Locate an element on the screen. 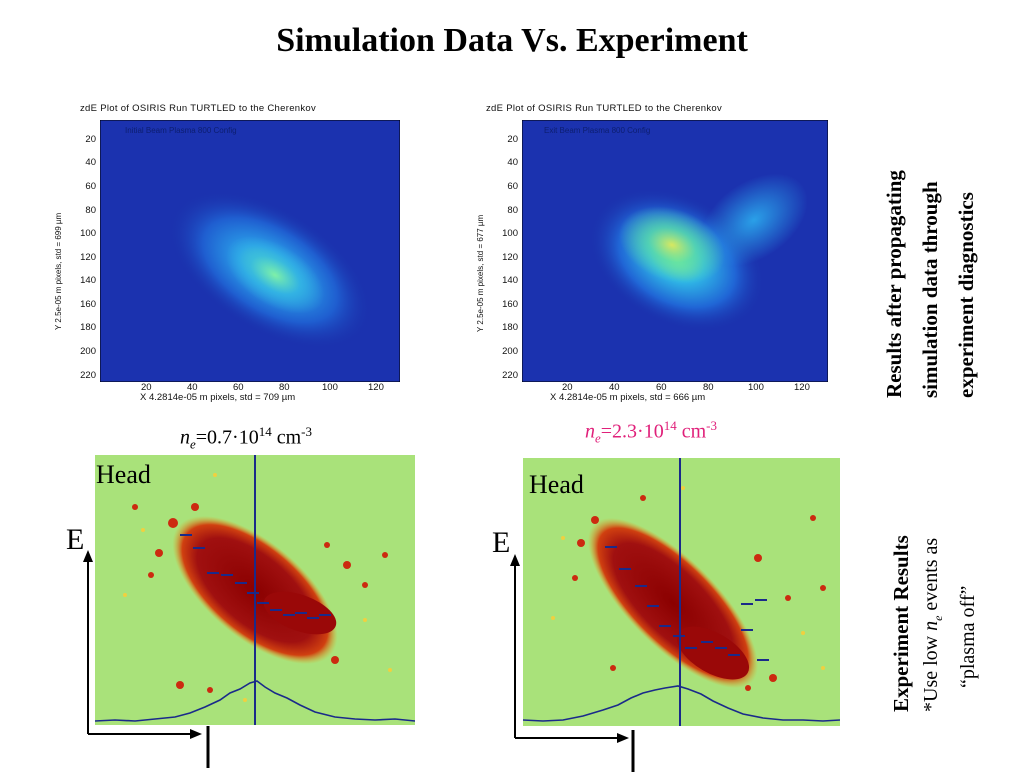  sim-heatmap: Exit Beam Plasma 800 Config is located at coordinates (675, 251).